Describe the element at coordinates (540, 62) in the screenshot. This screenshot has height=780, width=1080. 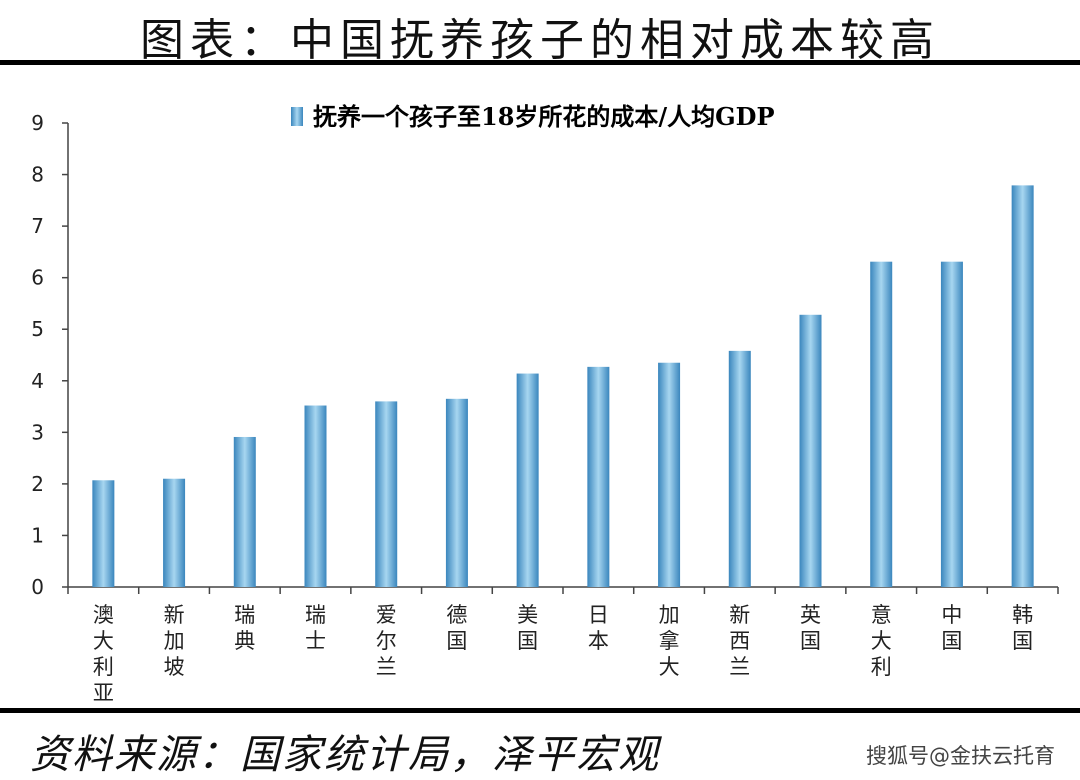
I see `top-divider` at that location.